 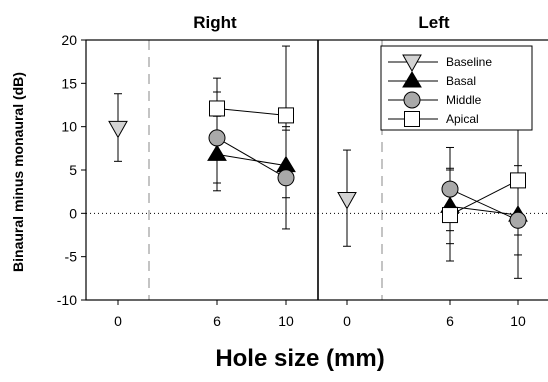 I want to click on legend-label-baseline: Baseline, so click(x=469, y=62).